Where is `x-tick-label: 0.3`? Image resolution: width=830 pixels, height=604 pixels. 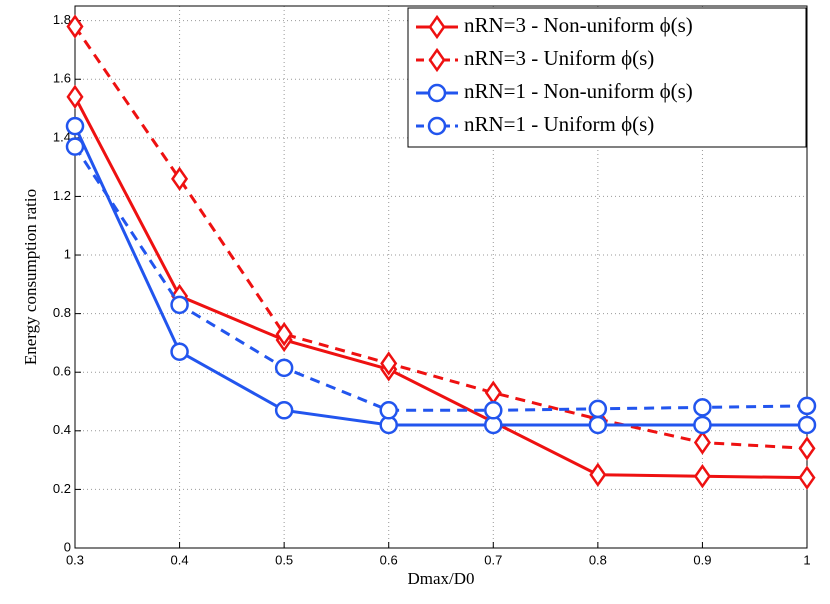 x-tick-label: 0.3 is located at coordinates (75, 559).